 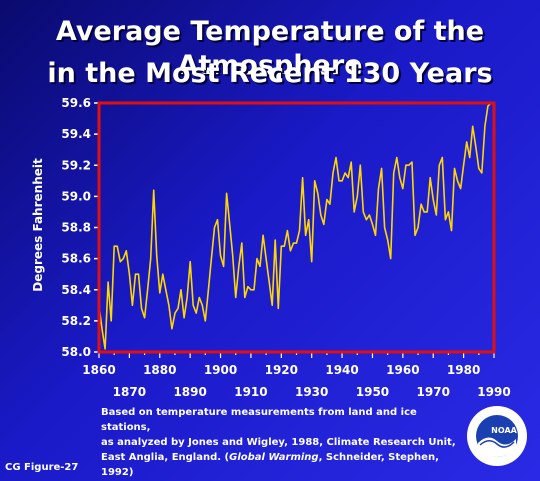 I want to click on y-tick-label: 58.6, so click(x=76, y=259).